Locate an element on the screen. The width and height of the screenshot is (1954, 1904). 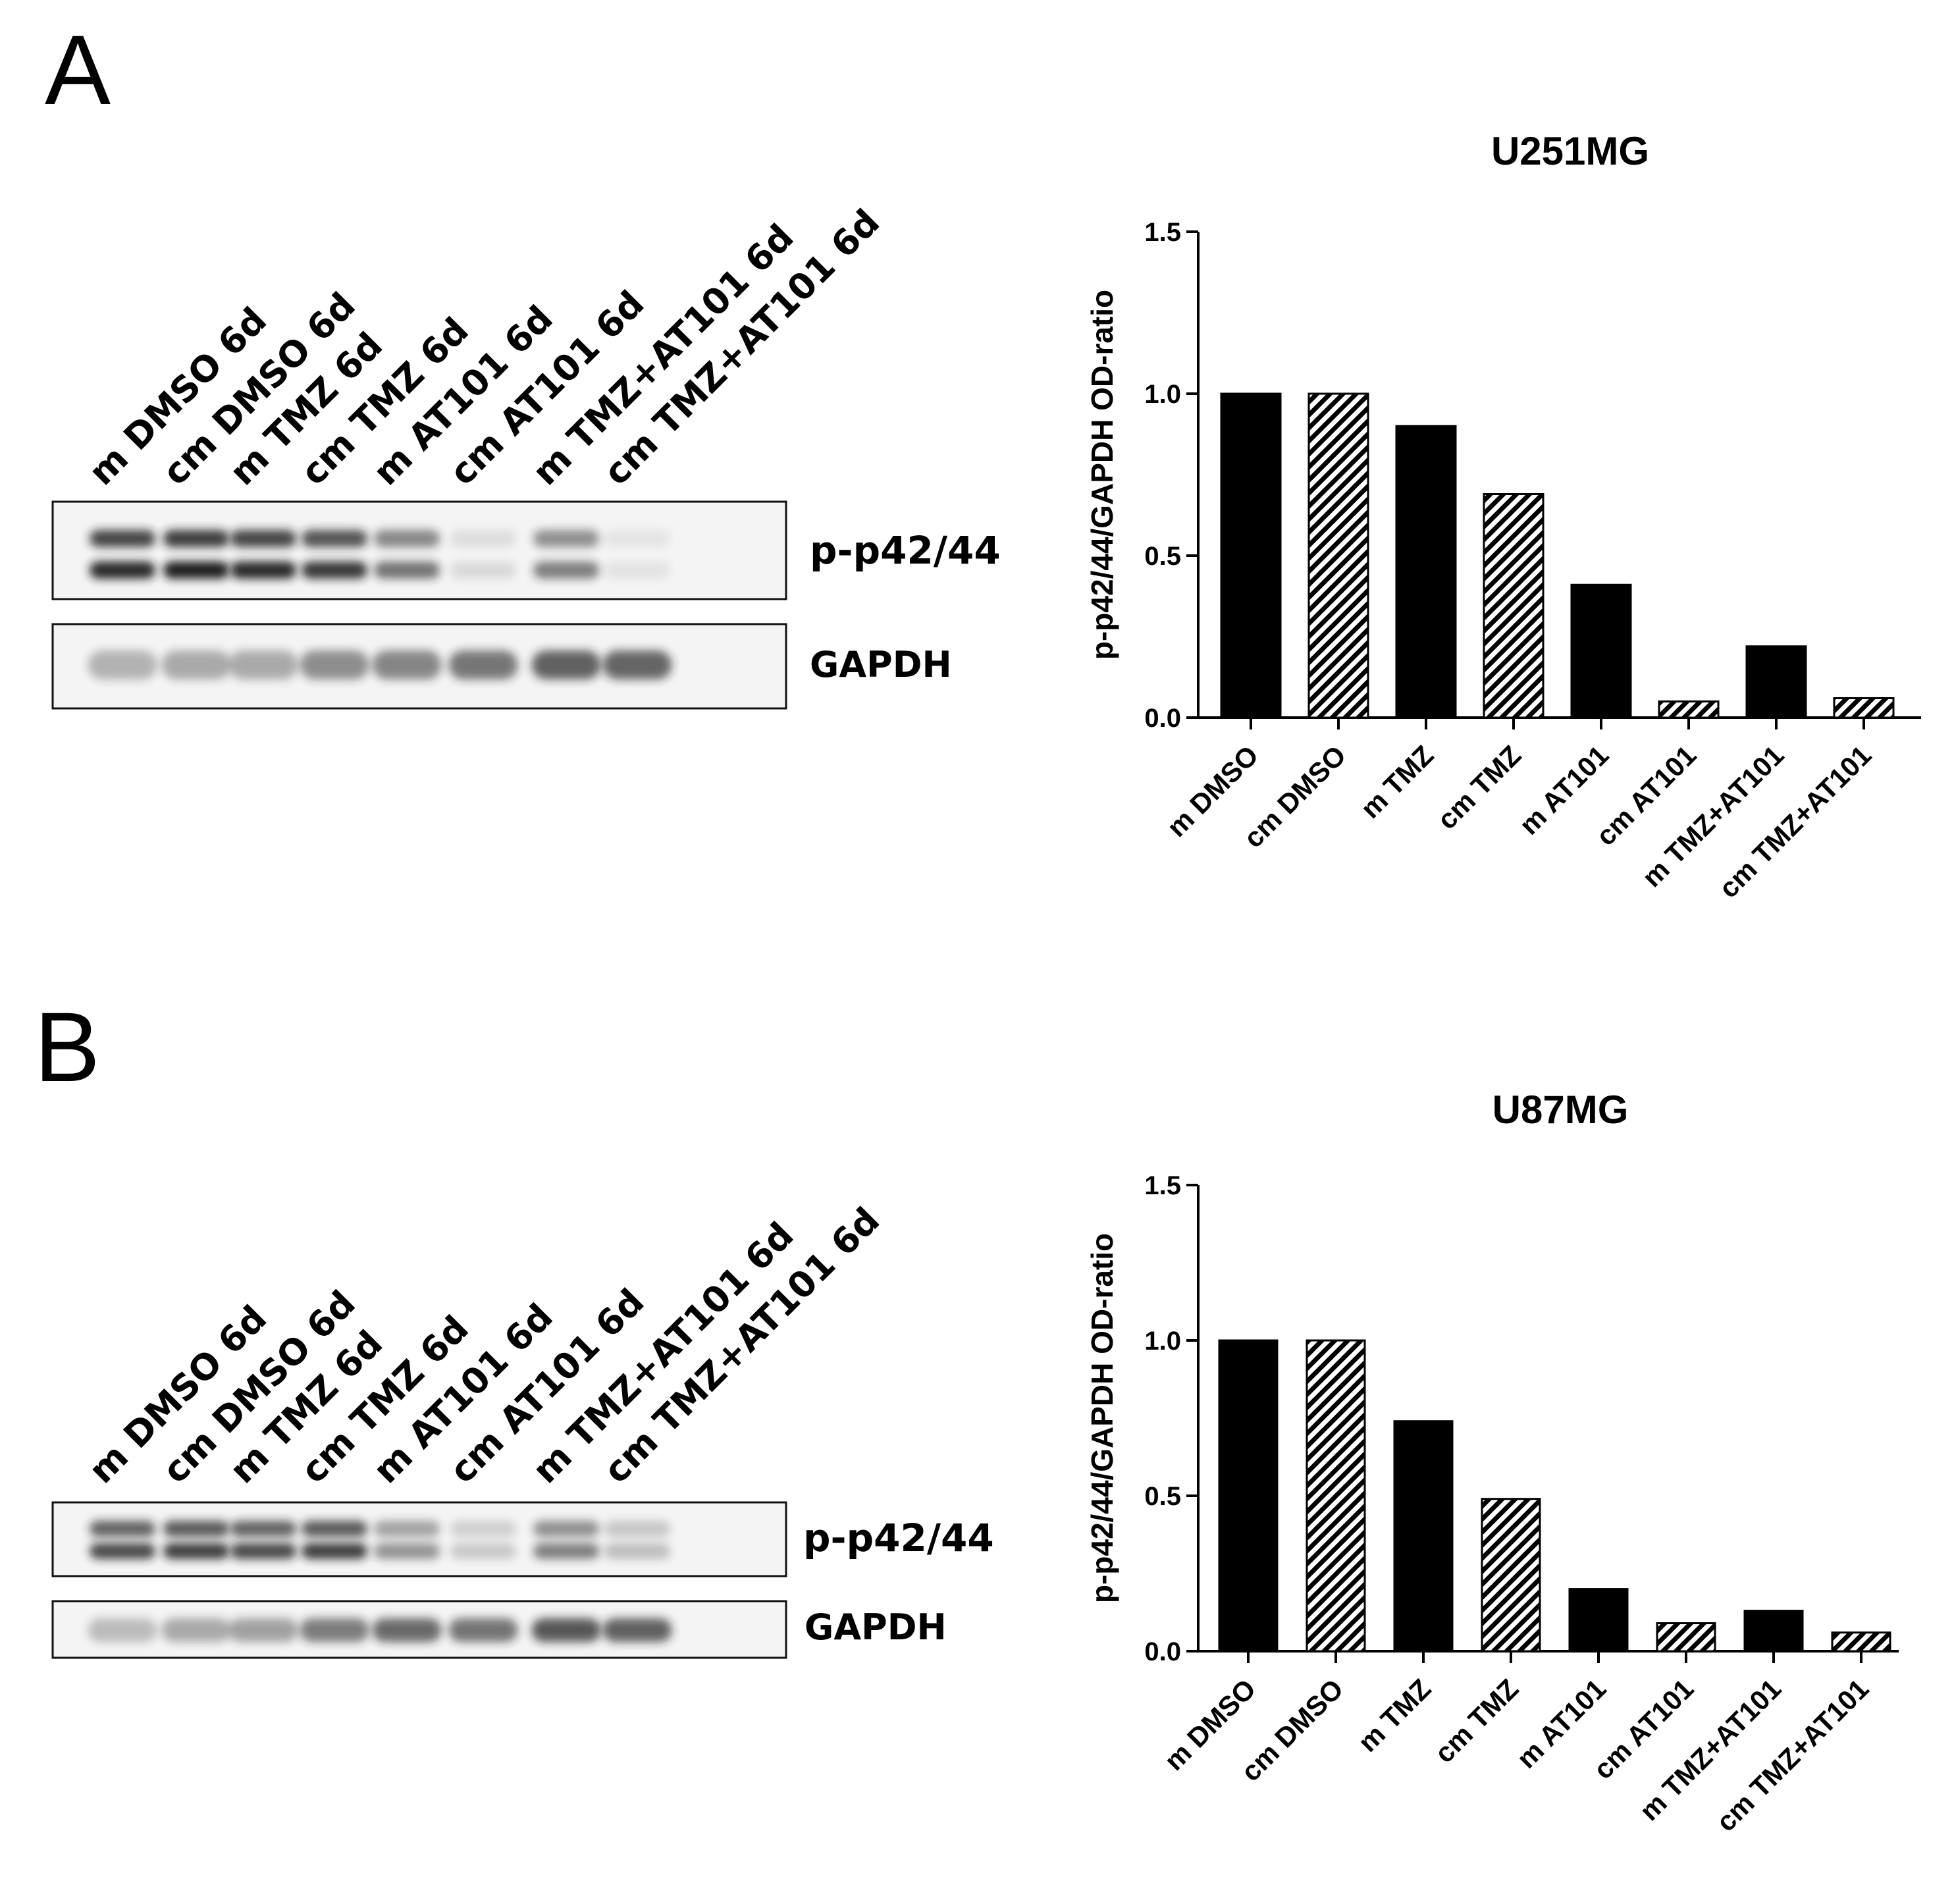
panel-letter-b: B is located at coordinates (67, 1047).